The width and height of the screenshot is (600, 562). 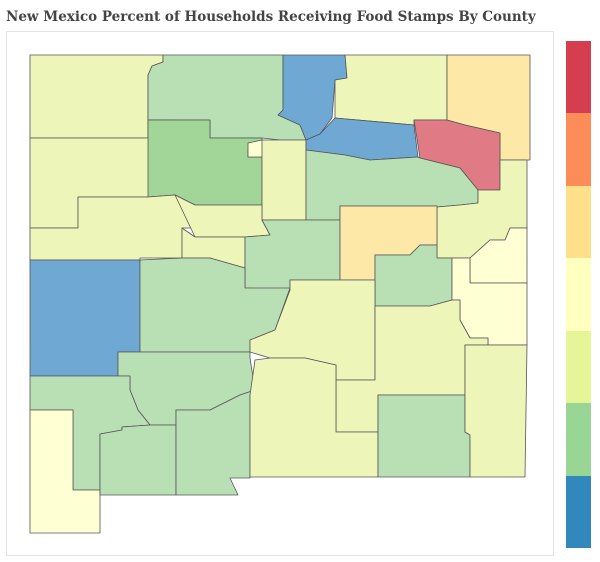 What do you see at coordinates (138, 460) in the screenshot?
I see `county-luna` at bounding box center [138, 460].